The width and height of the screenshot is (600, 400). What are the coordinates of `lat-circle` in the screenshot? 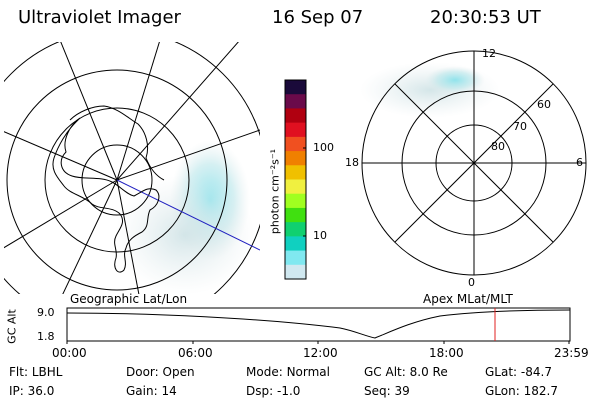 It's located at (117, 180).